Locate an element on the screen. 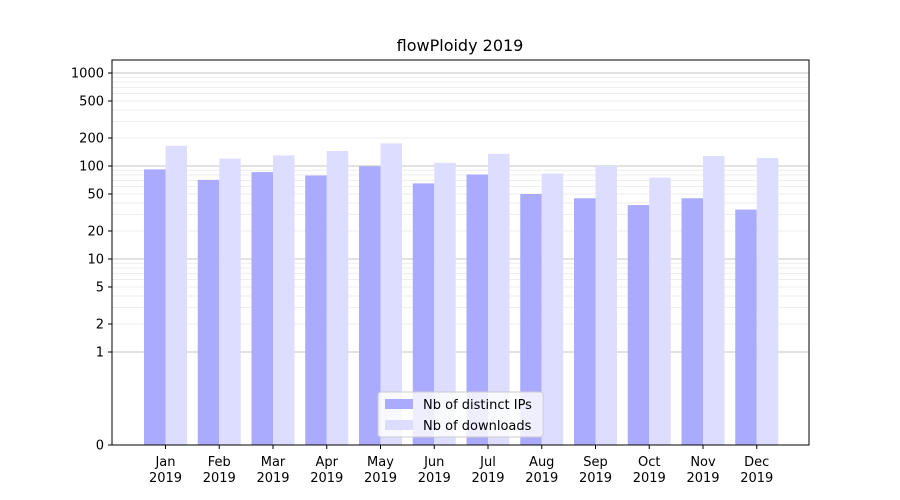 The width and height of the screenshot is (900, 500). y-tick-label: 50 is located at coordinates (95, 194).